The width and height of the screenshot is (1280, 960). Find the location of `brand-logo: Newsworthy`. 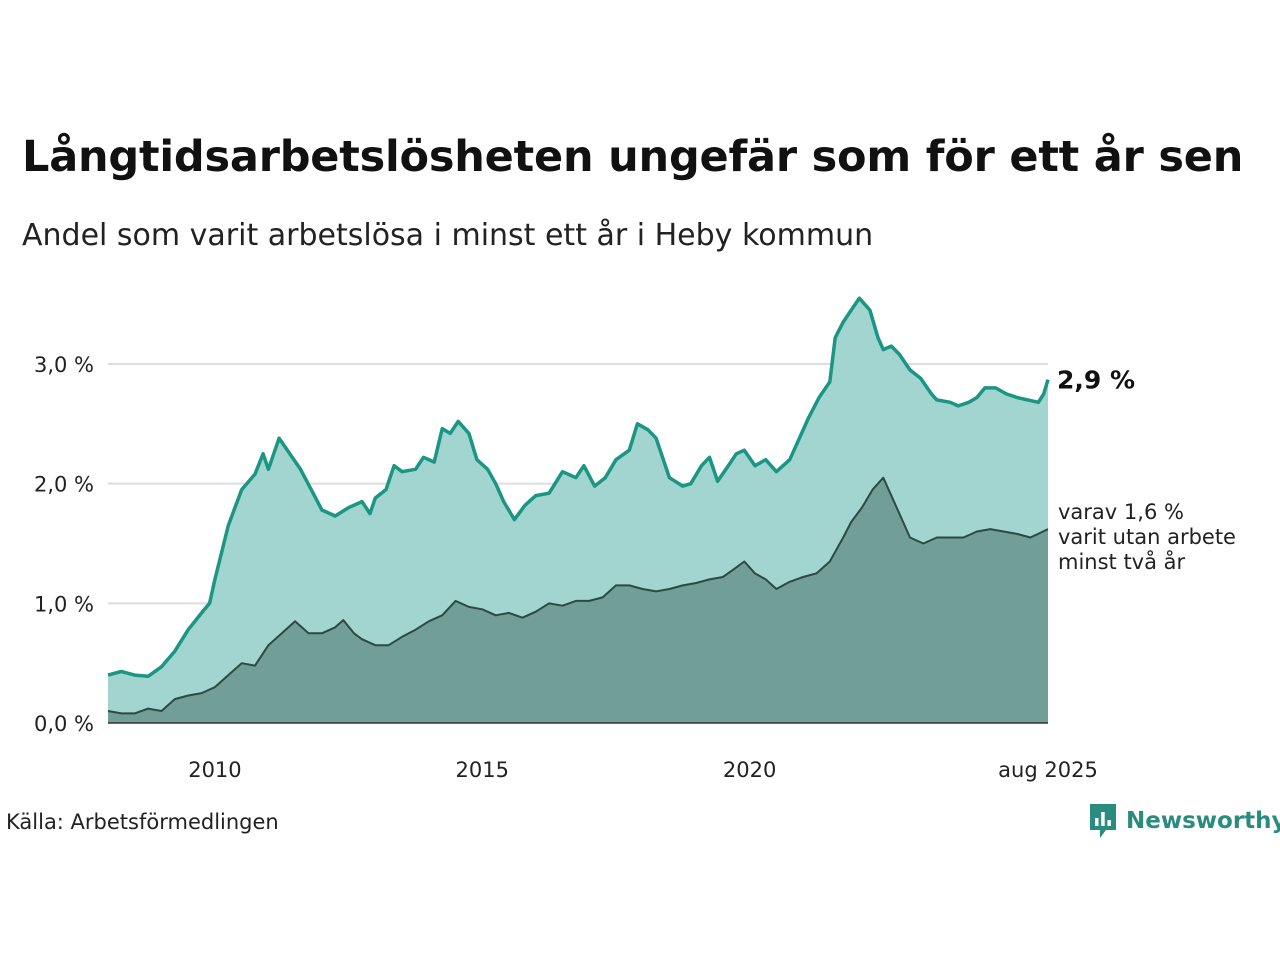

brand-logo: Newsworthy is located at coordinates (1184, 821).